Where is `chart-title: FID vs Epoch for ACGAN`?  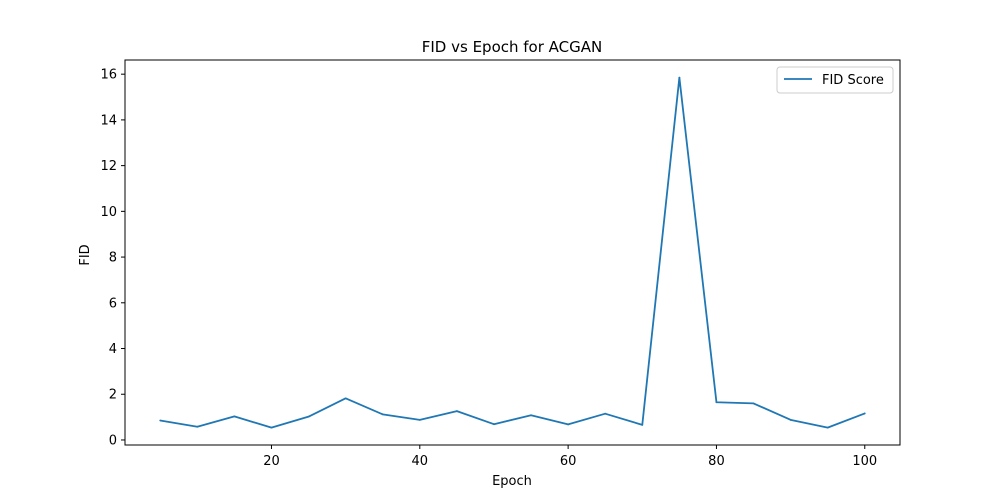 chart-title: FID vs Epoch for ACGAN is located at coordinates (512, 47).